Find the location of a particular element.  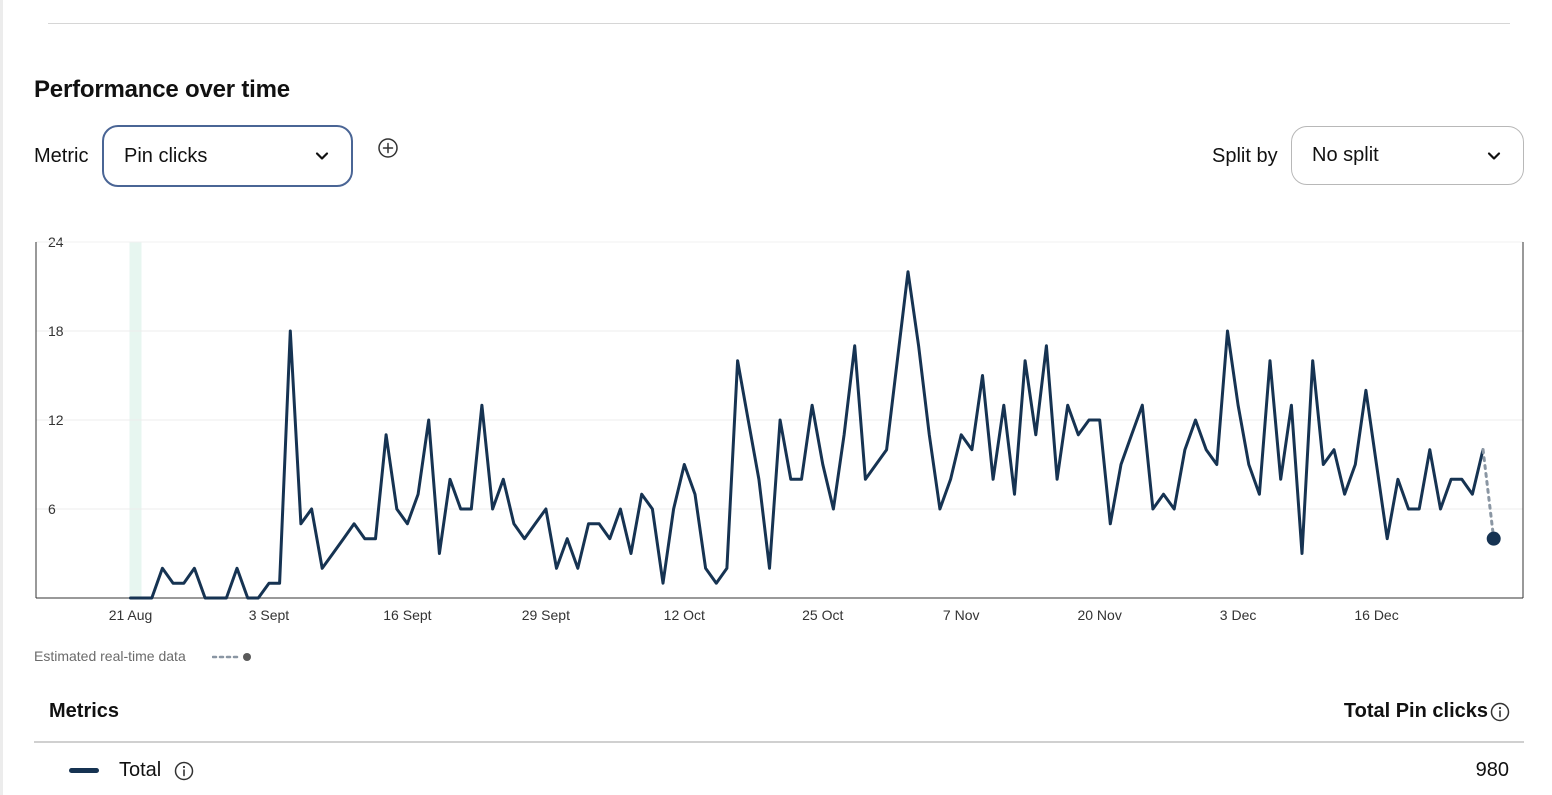

table-divider is located at coordinates (779, 742).